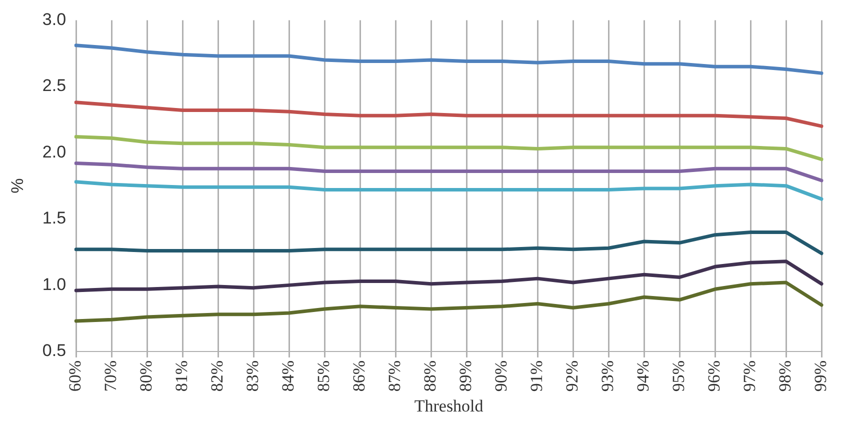 This screenshot has width=845, height=423. What do you see at coordinates (54, 350) in the screenshot?
I see `y-tick-label: 0.5` at bounding box center [54, 350].